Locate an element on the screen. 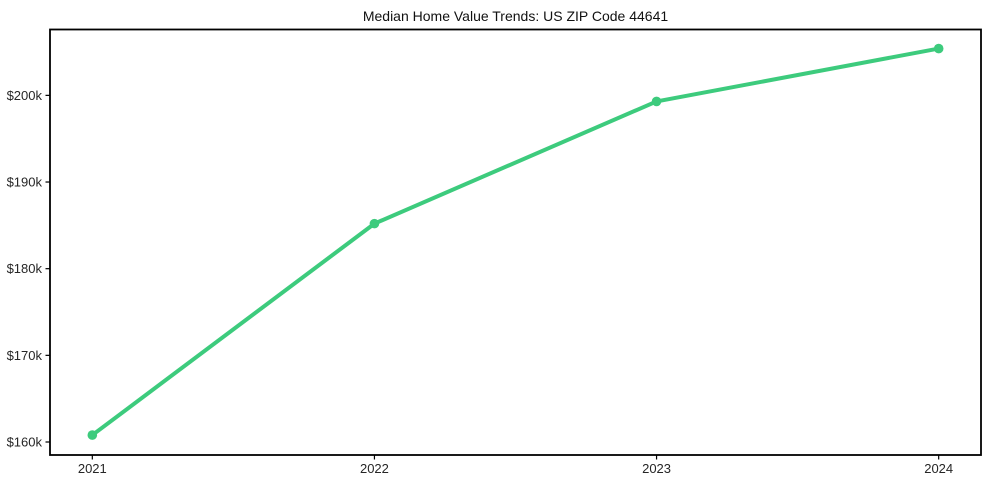 The width and height of the screenshot is (990, 490). x-tick-label: 2022 is located at coordinates (374, 468).